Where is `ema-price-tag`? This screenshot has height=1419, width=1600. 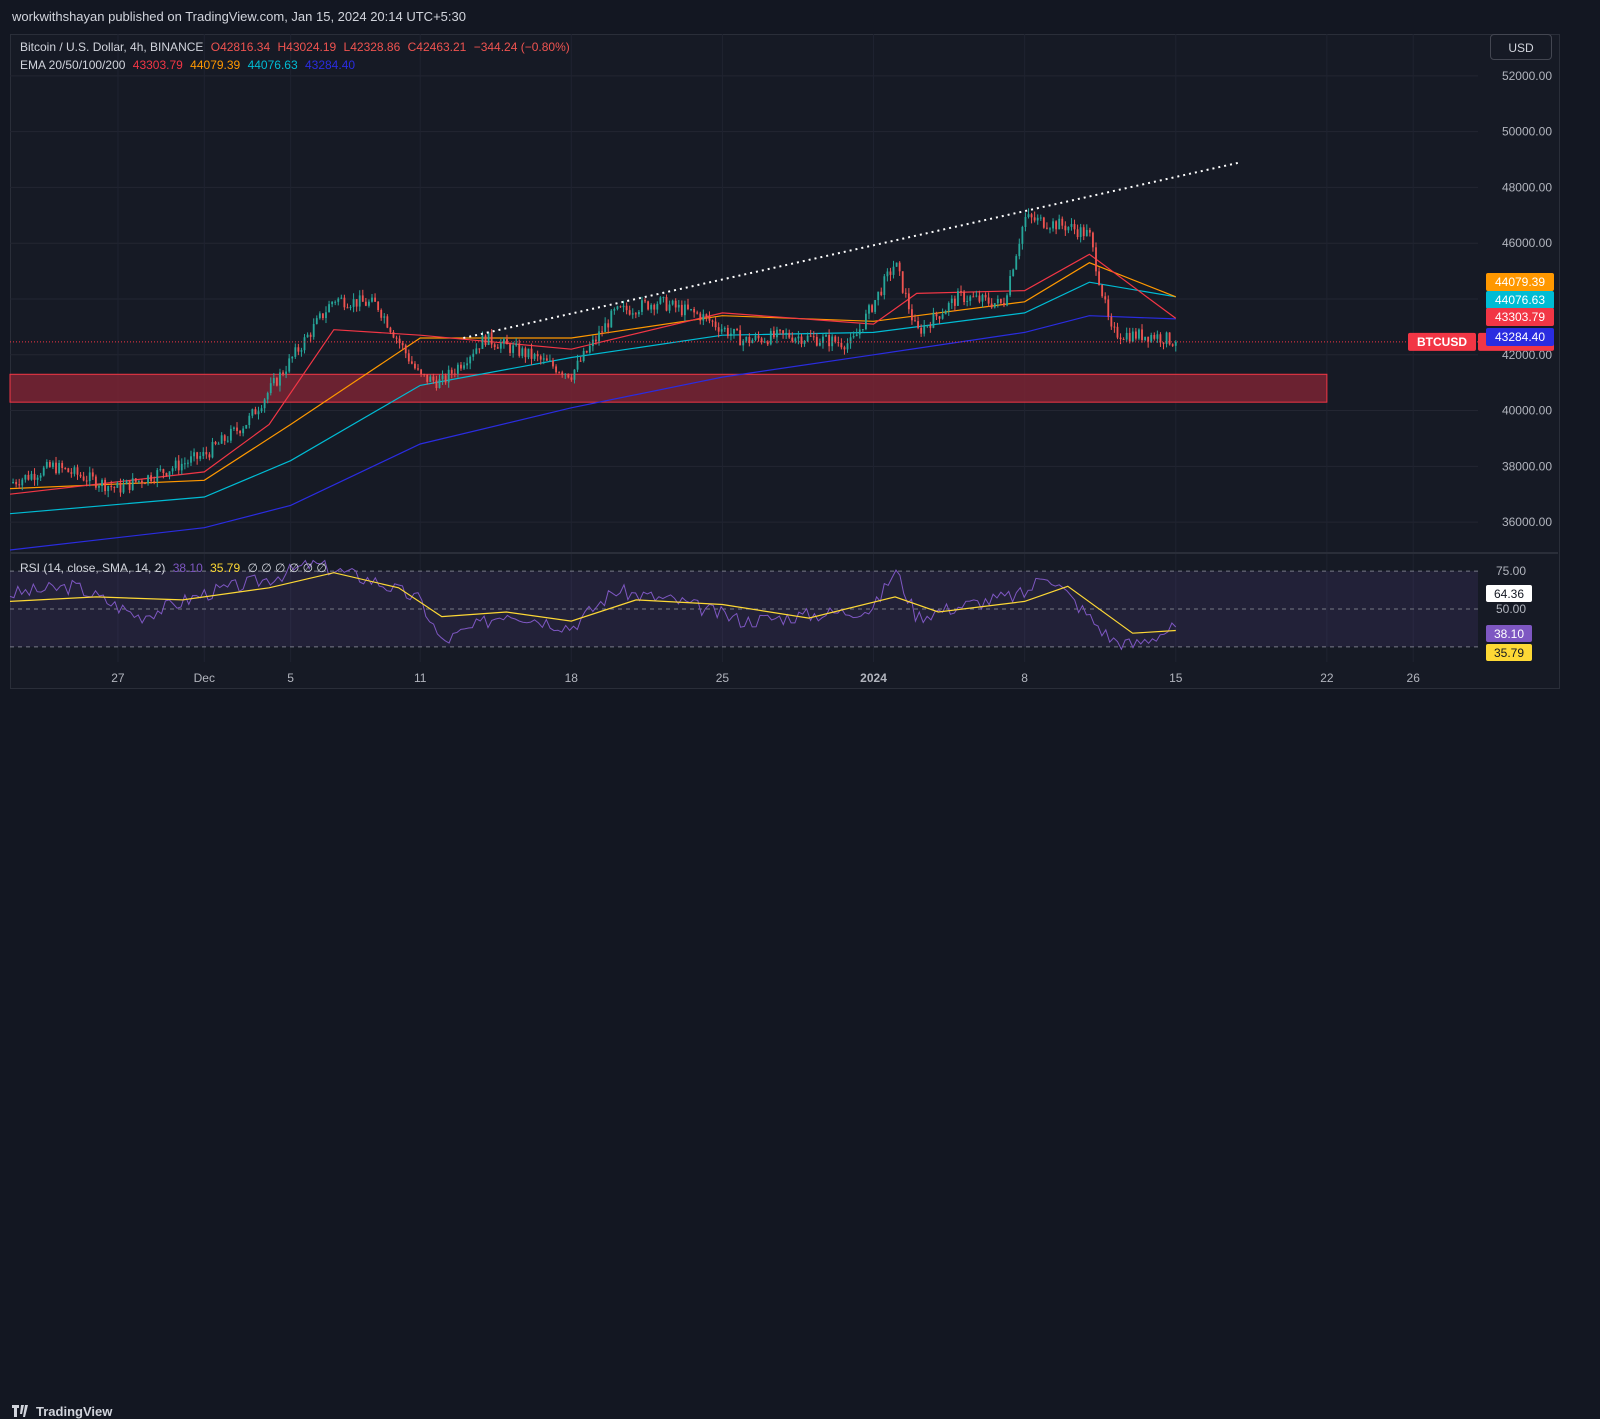 ema-price-tag is located at coordinates (1520, 282).